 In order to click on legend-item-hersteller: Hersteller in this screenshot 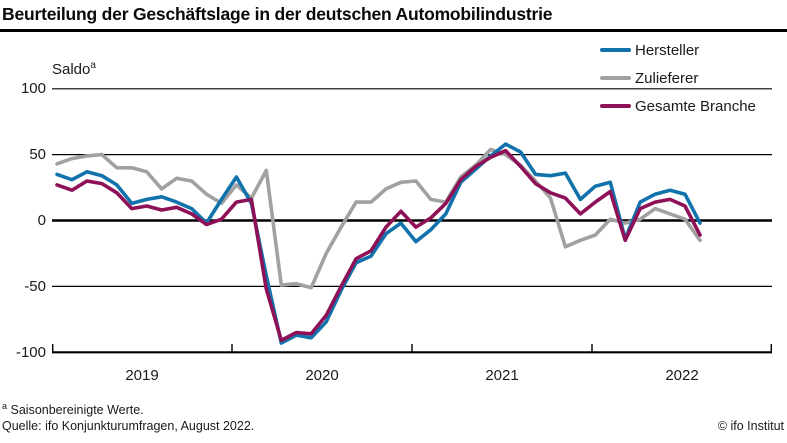, I will do `click(678, 50)`.